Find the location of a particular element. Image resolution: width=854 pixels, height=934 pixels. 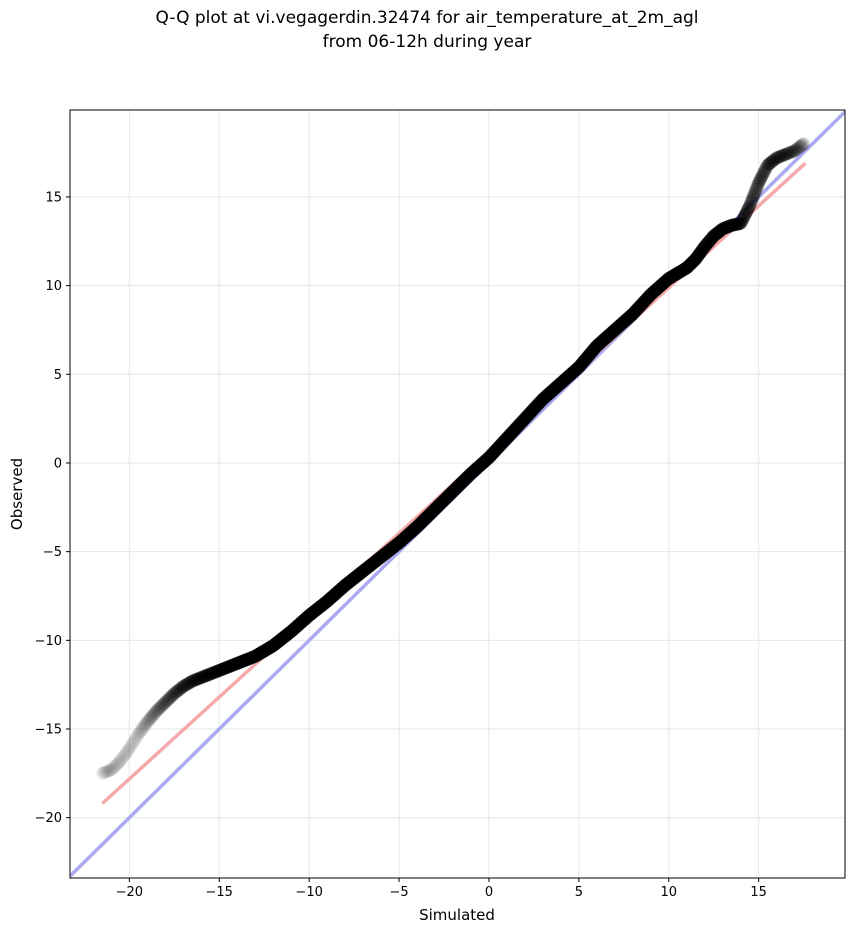

x-tick-label: 5 is located at coordinates (579, 892).